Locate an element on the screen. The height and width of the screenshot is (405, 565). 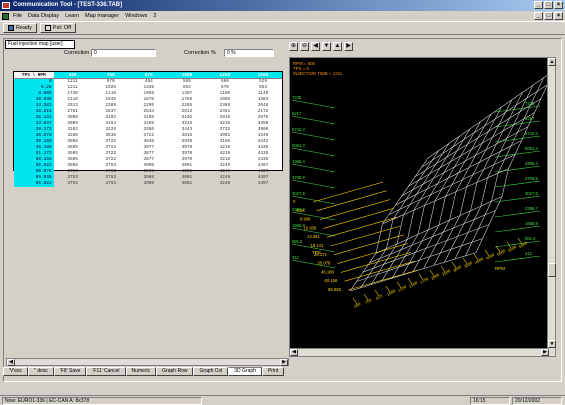
graph-scroll-right-arrow: ▶ is located at coordinates (545, 352).